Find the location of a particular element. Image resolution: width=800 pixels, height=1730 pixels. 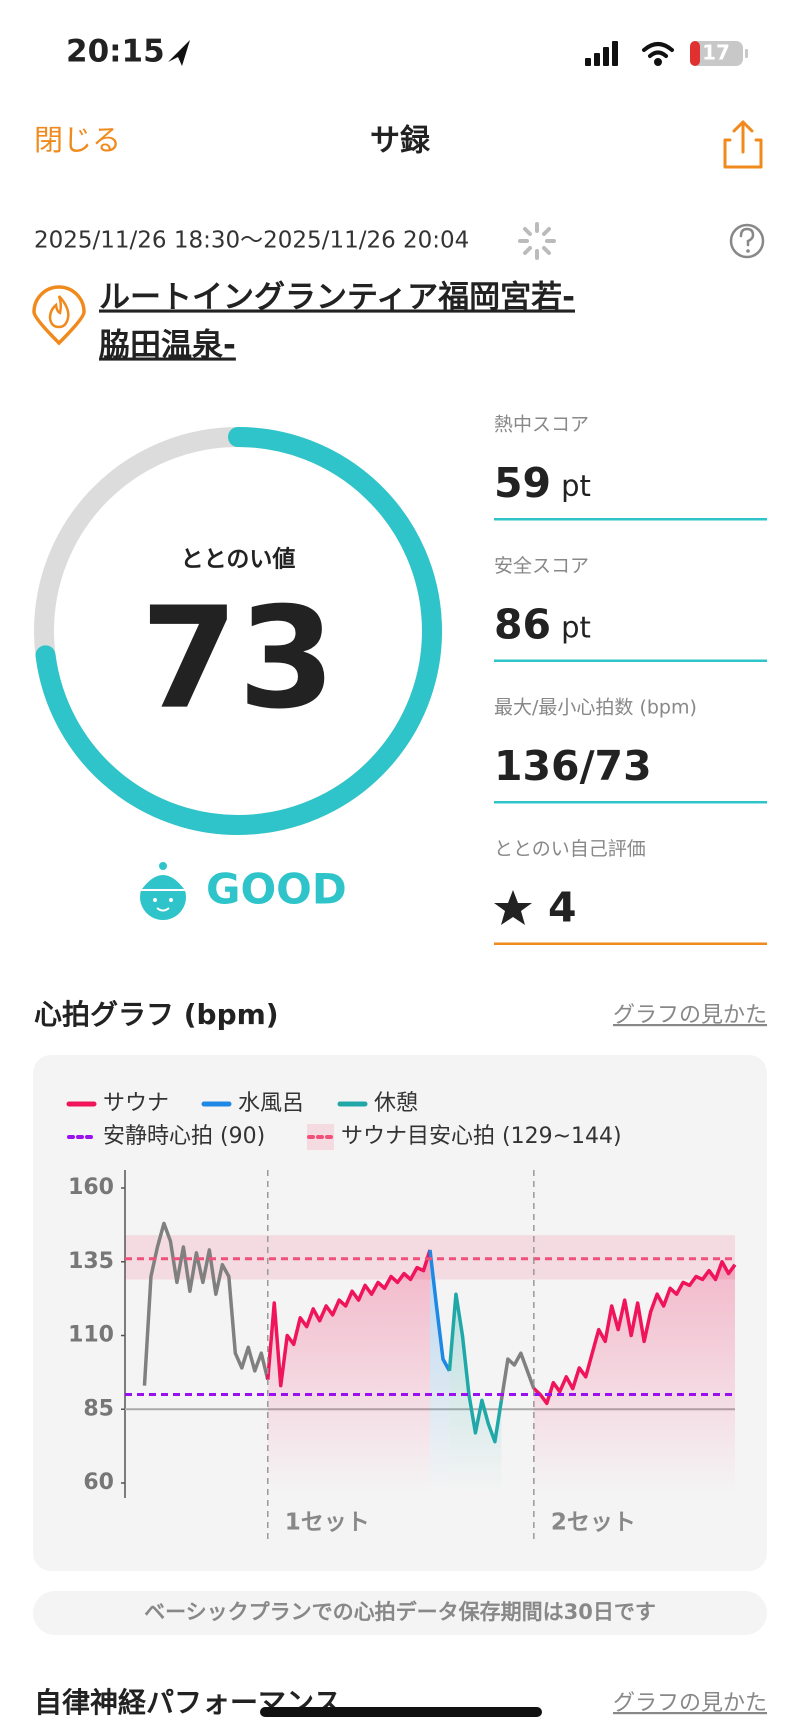

home-indicator is located at coordinates (401, 1712).